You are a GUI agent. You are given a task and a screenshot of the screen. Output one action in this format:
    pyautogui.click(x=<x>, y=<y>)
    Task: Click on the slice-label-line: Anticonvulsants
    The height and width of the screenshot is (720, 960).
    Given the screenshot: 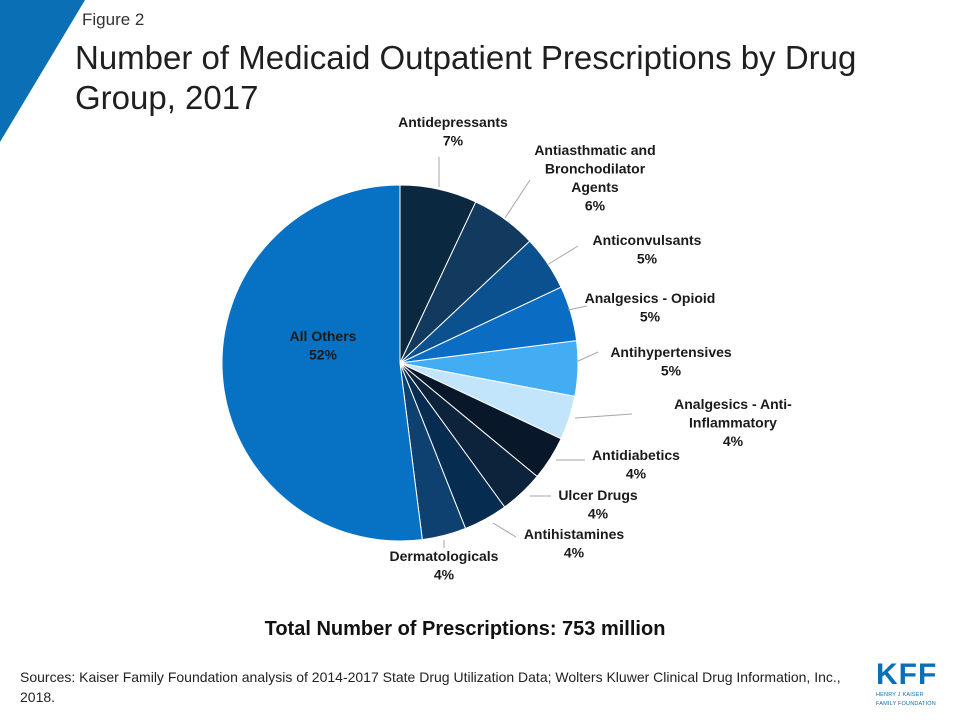 What is the action you would take?
    pyautogui.click(x=647, y=240)
    